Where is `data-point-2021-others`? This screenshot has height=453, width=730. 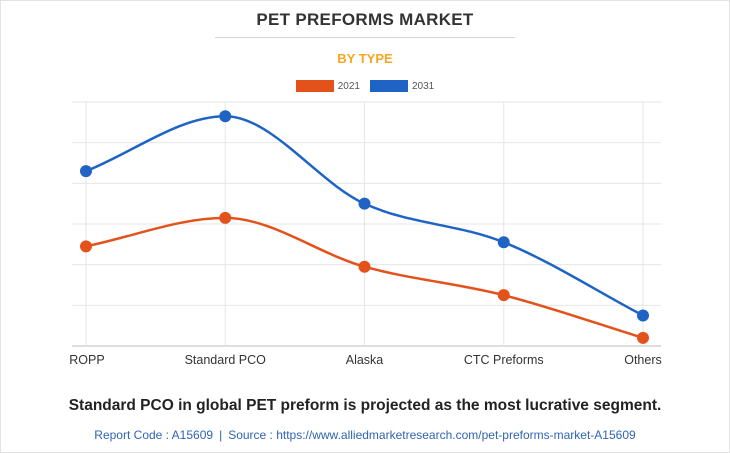 data-point-2021-others is located at coordinates (643, 337).